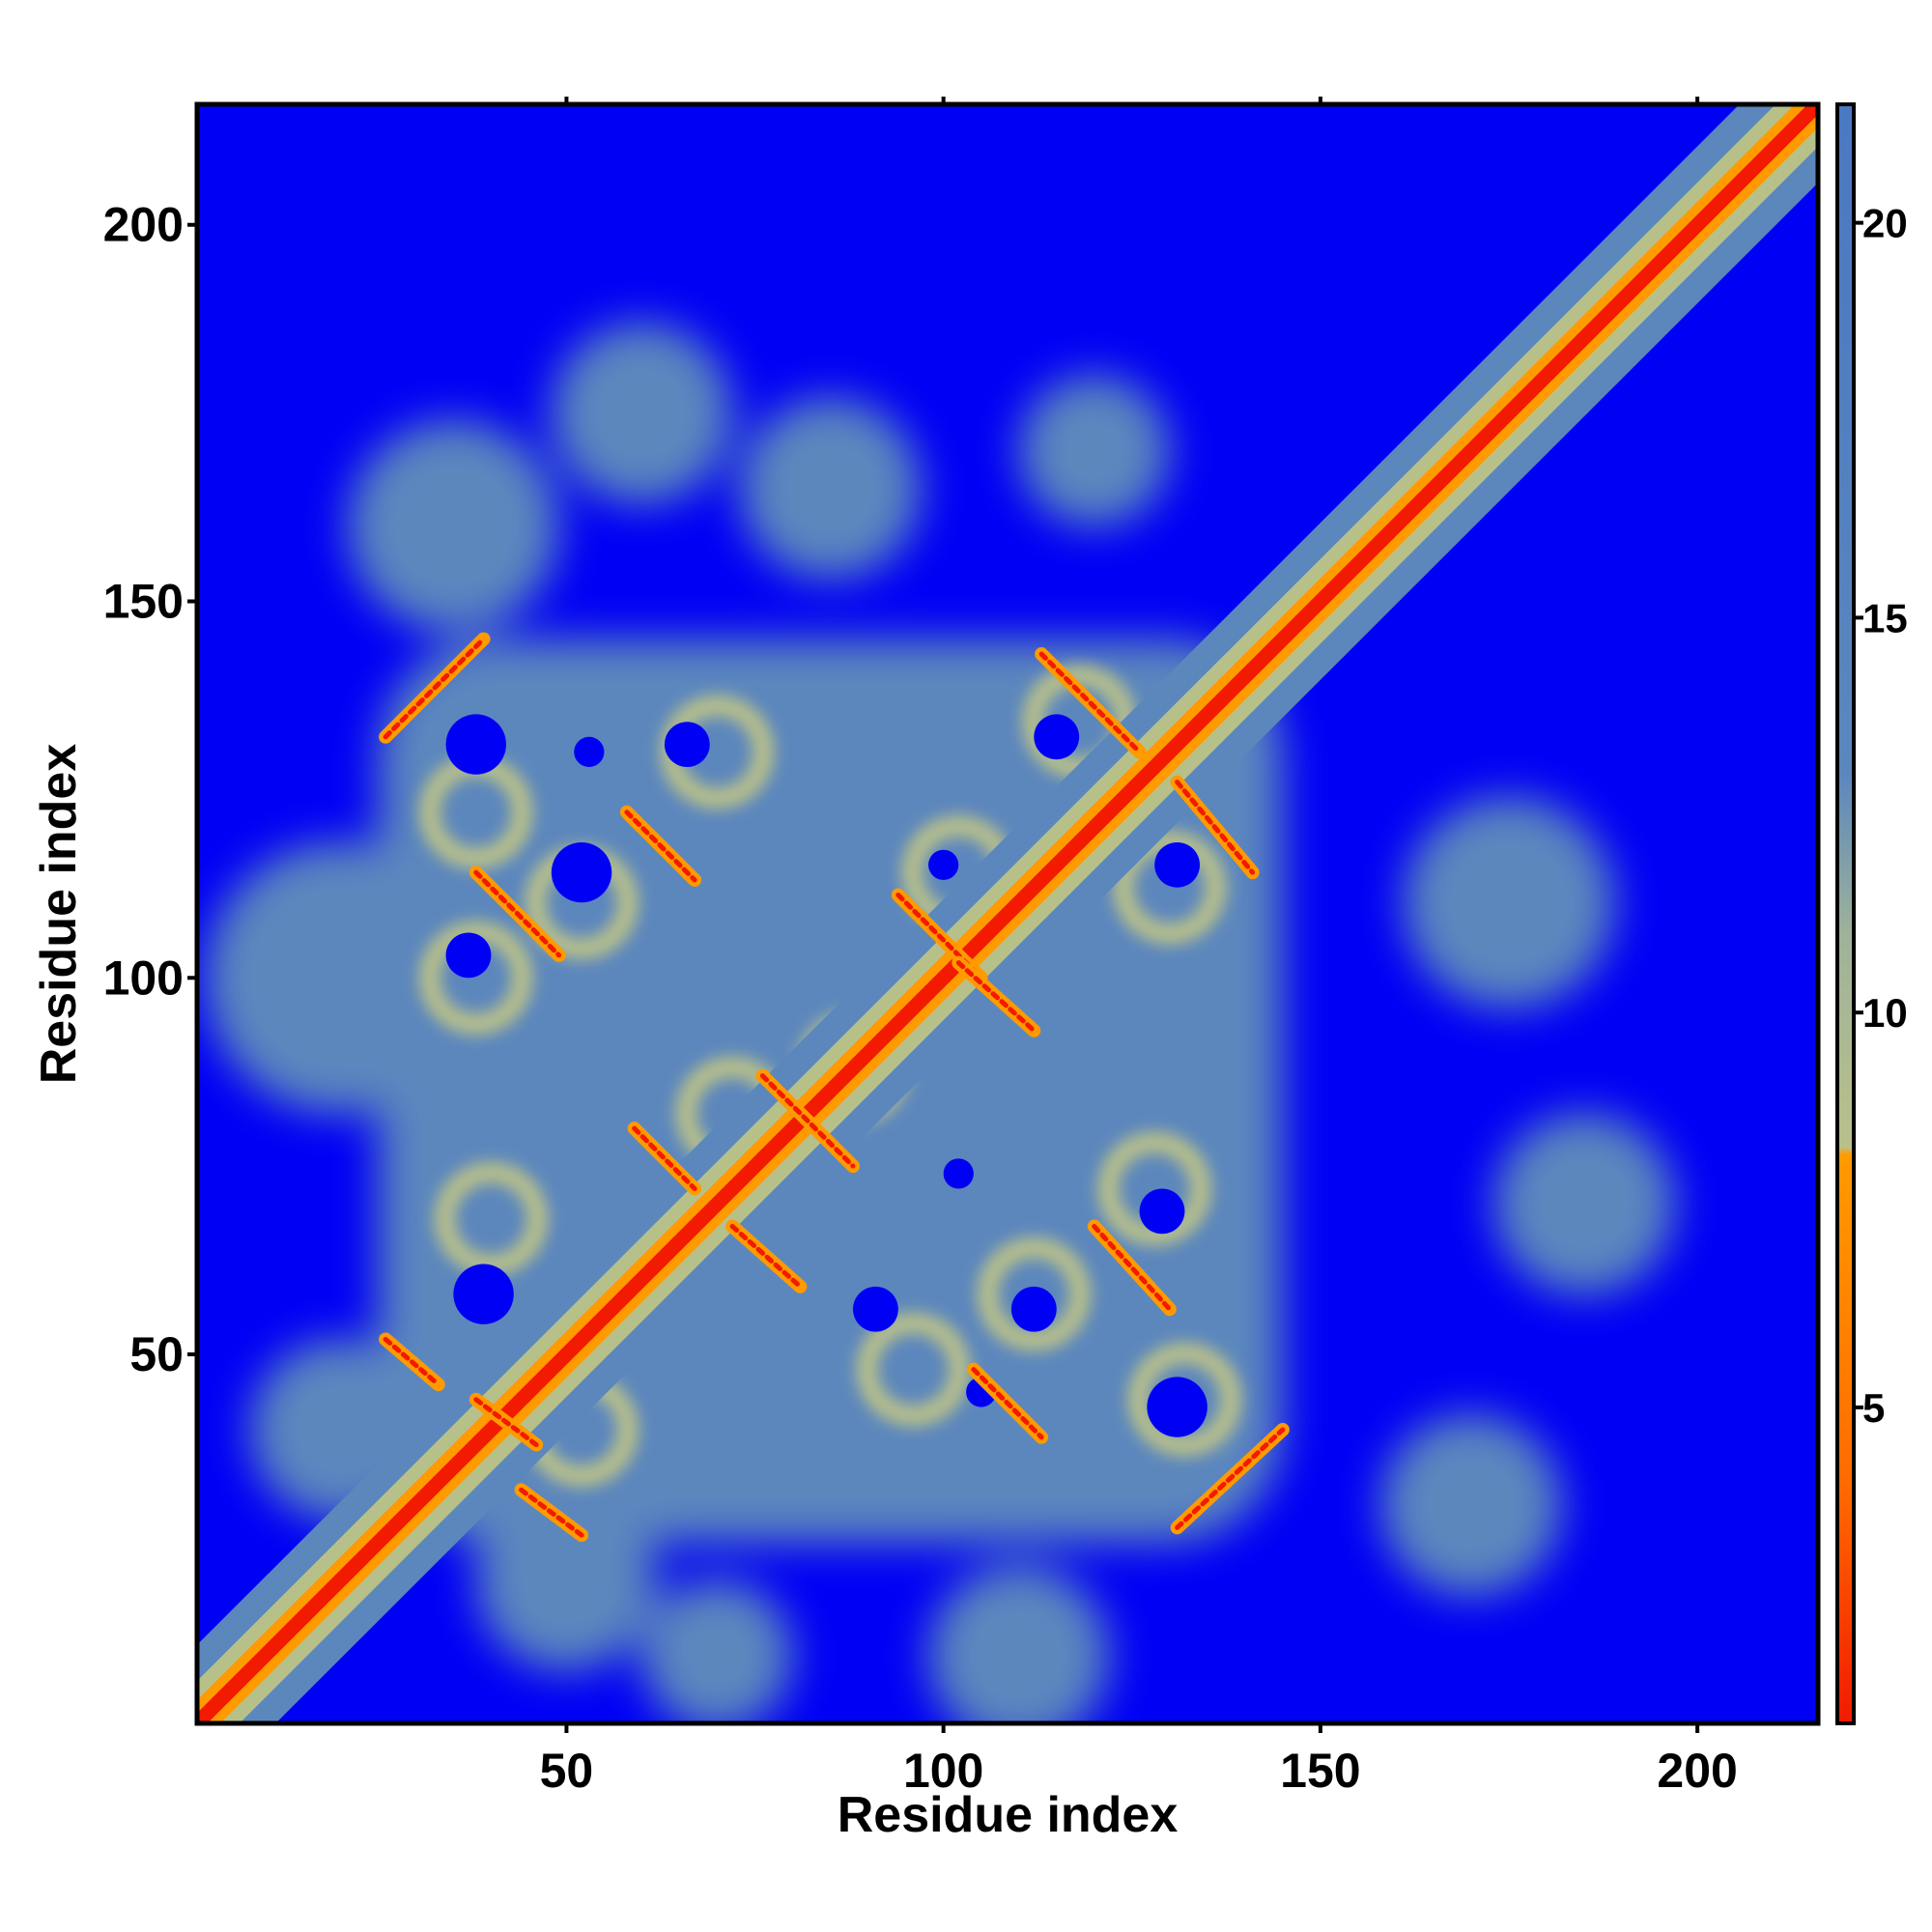  I want to click on contact-segment-16-core, so click(506, 1422).